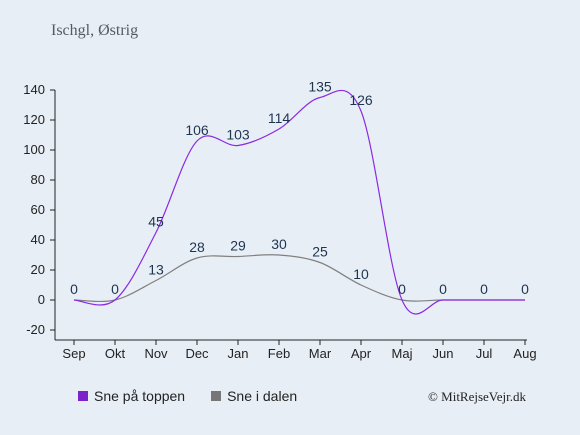 The height and width of the screenshot is (435, 580). I want to click on data-label-valley: 29, so click(238, 246).